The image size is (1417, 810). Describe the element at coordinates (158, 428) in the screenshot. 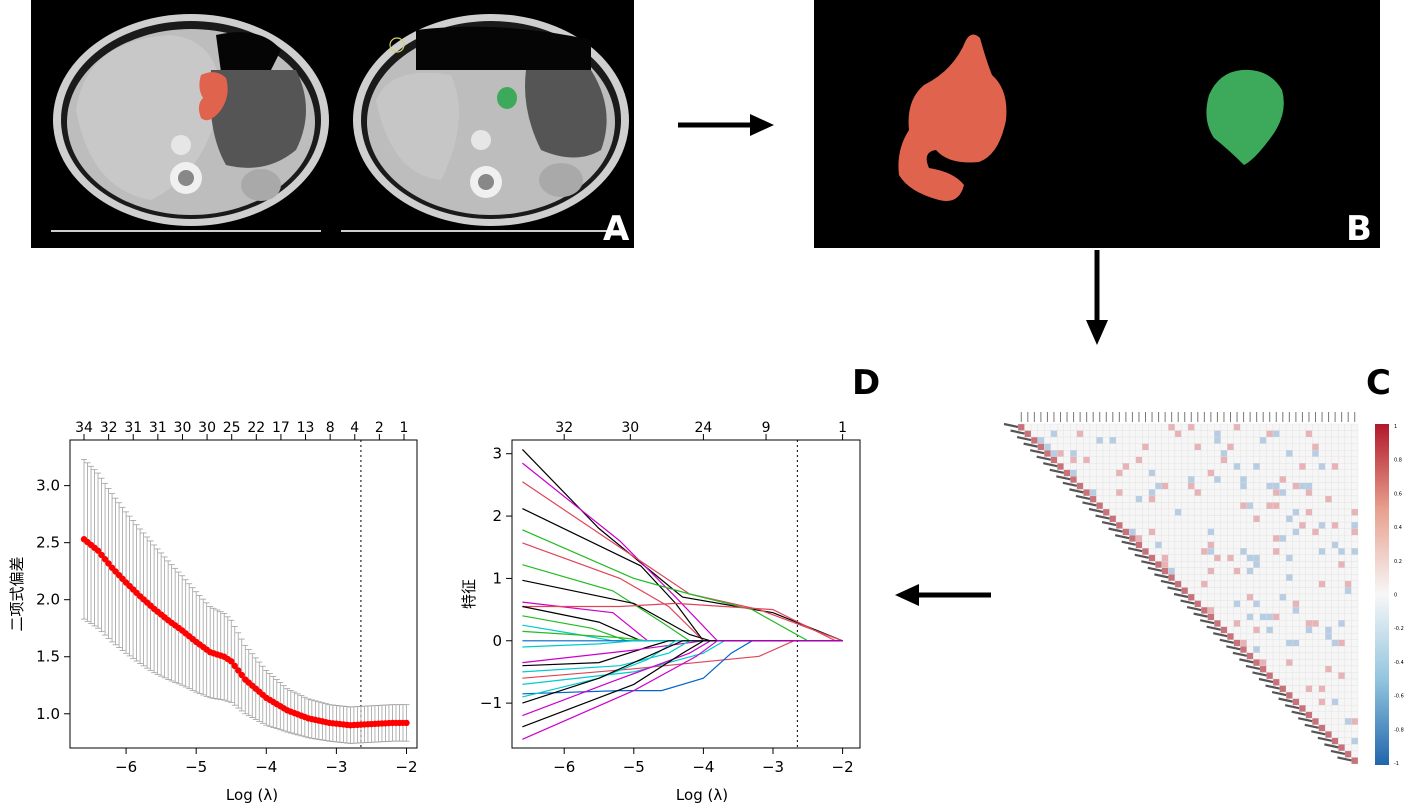

I see `cv-top-tick-label: 31` at that location.